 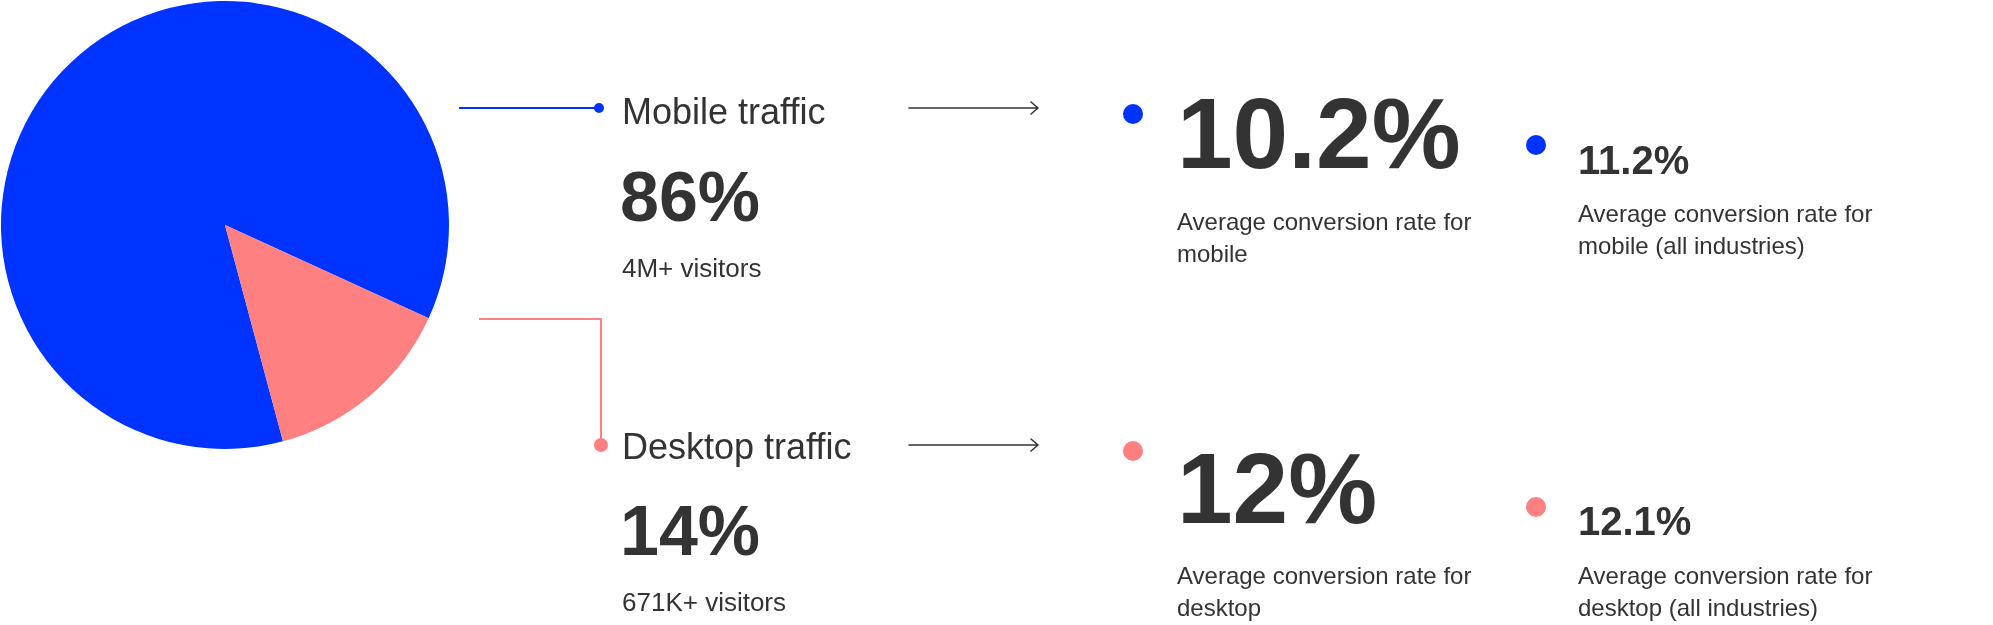 I want to click on text: 12%, so click(x=1277, y=488).